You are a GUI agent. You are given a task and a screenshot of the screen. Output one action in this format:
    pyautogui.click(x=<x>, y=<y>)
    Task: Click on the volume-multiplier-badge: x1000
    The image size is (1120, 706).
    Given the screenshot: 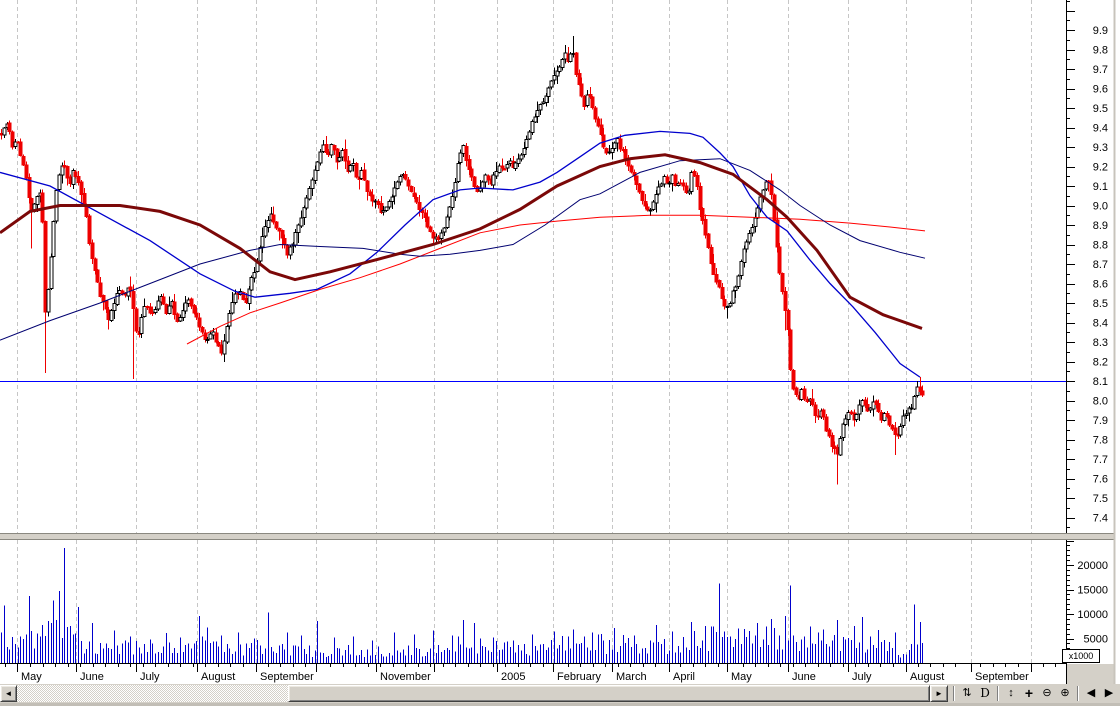 What is the action you would take?
    pyautogui.click(x=1081, y=656)
    